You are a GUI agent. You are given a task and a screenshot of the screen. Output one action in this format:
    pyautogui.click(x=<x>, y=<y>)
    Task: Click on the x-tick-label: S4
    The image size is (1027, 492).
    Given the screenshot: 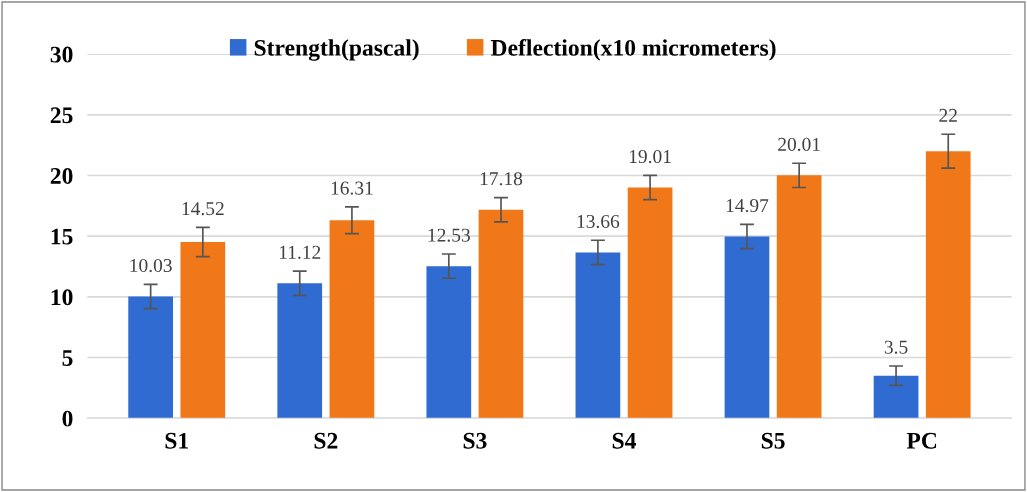 What is the action you would take?
    pyautogui.click(x=624, y=440)
    